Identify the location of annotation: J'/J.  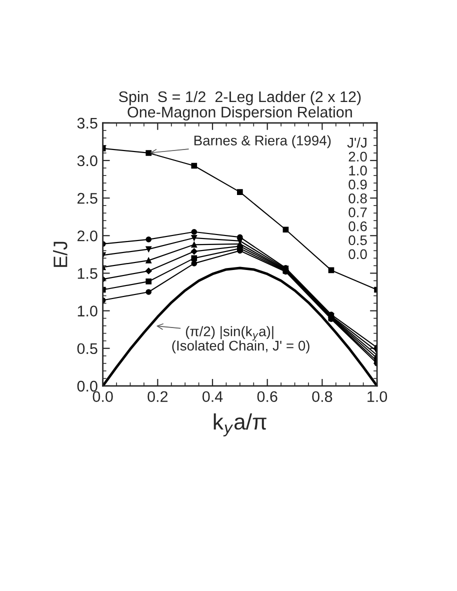
(356, 142).